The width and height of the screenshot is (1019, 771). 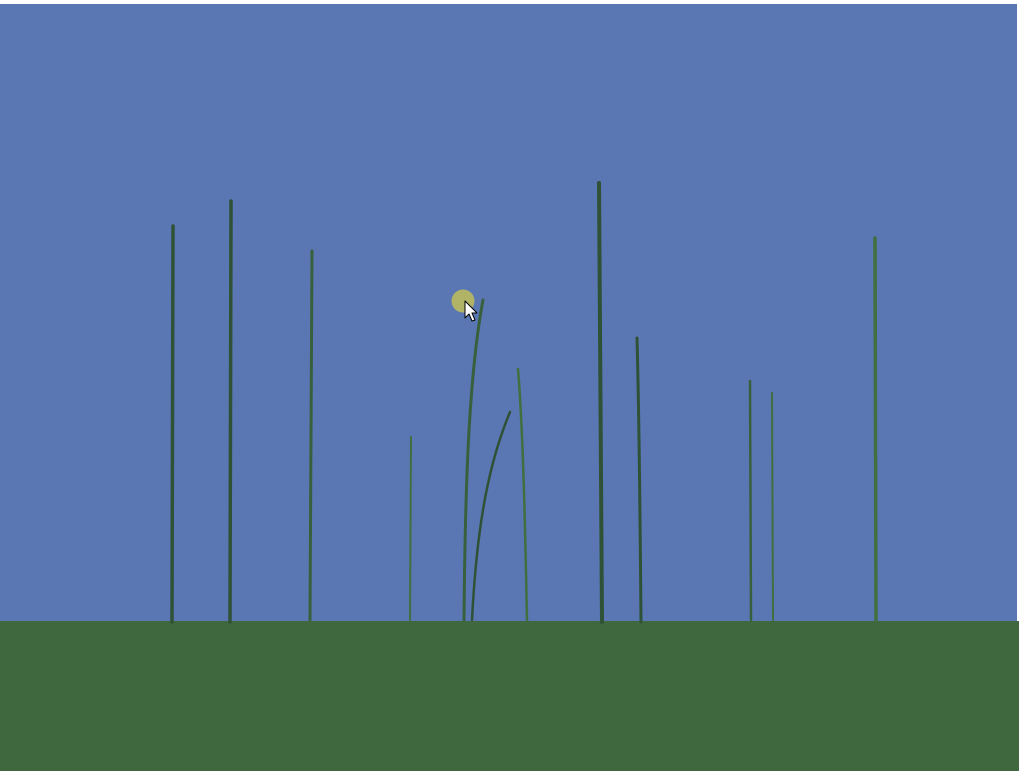 I want to click on arrow-pointer-icon, so click(x=471, y=311).